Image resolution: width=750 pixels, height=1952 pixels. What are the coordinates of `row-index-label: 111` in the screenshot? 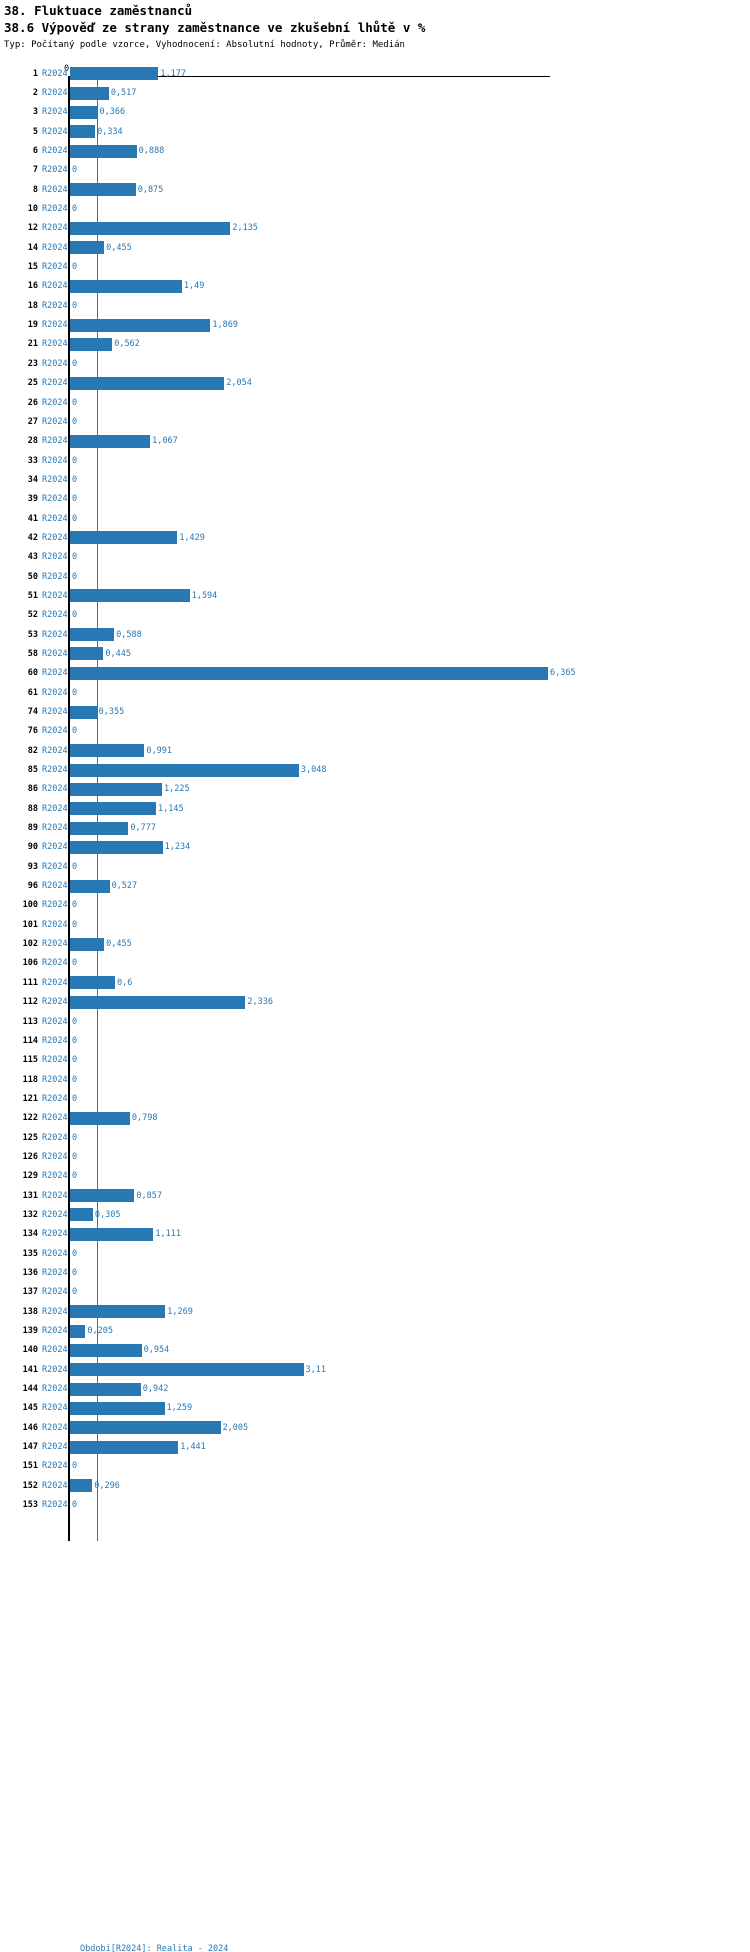 It's located at (30, 982).